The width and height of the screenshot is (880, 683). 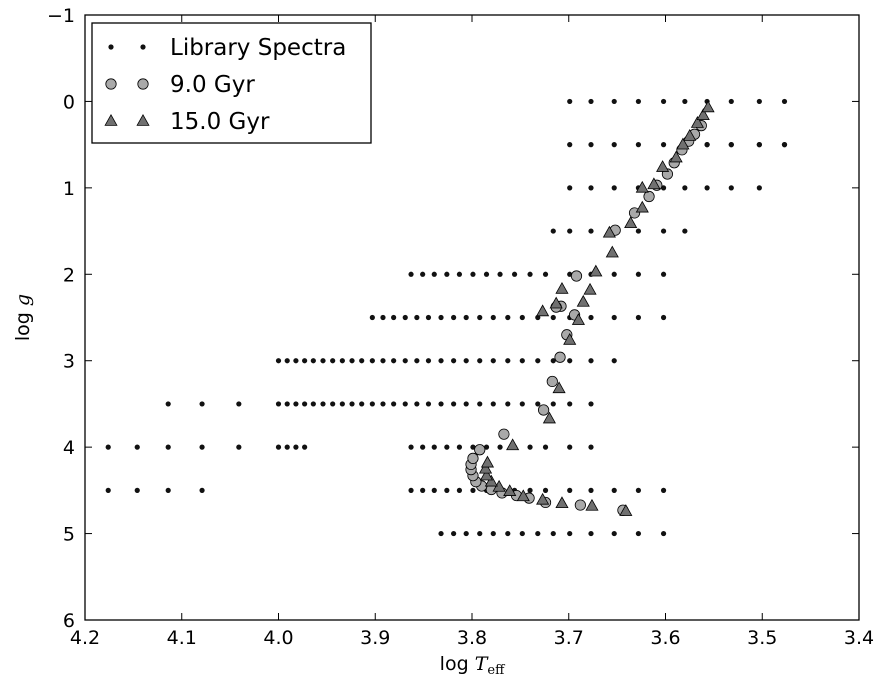 I want to click on y-axis-label-log: log, so click(x=23, y=323).